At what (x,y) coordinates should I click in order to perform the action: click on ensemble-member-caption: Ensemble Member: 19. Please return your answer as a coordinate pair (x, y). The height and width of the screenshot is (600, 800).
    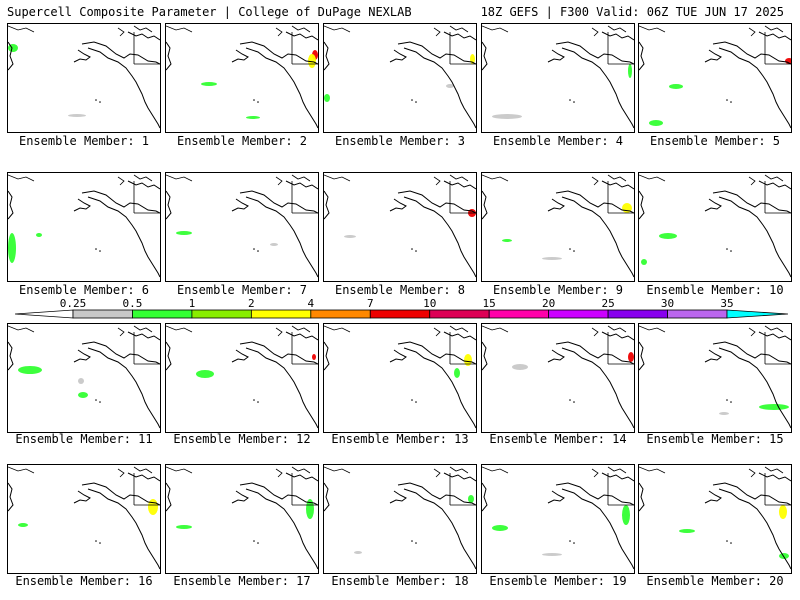
    Looking at the image, I should click on (558, 581).